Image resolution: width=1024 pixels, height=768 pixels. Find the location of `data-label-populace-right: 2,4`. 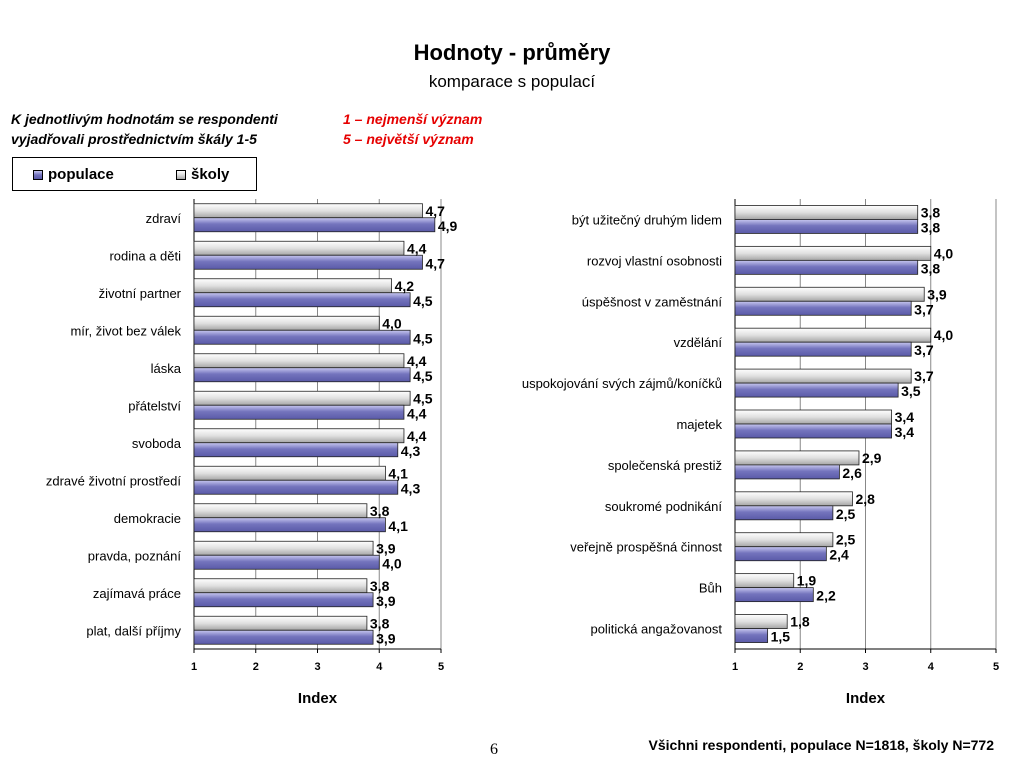

data-label-populace-right: 2,4 is located at coordinates (839, 555).